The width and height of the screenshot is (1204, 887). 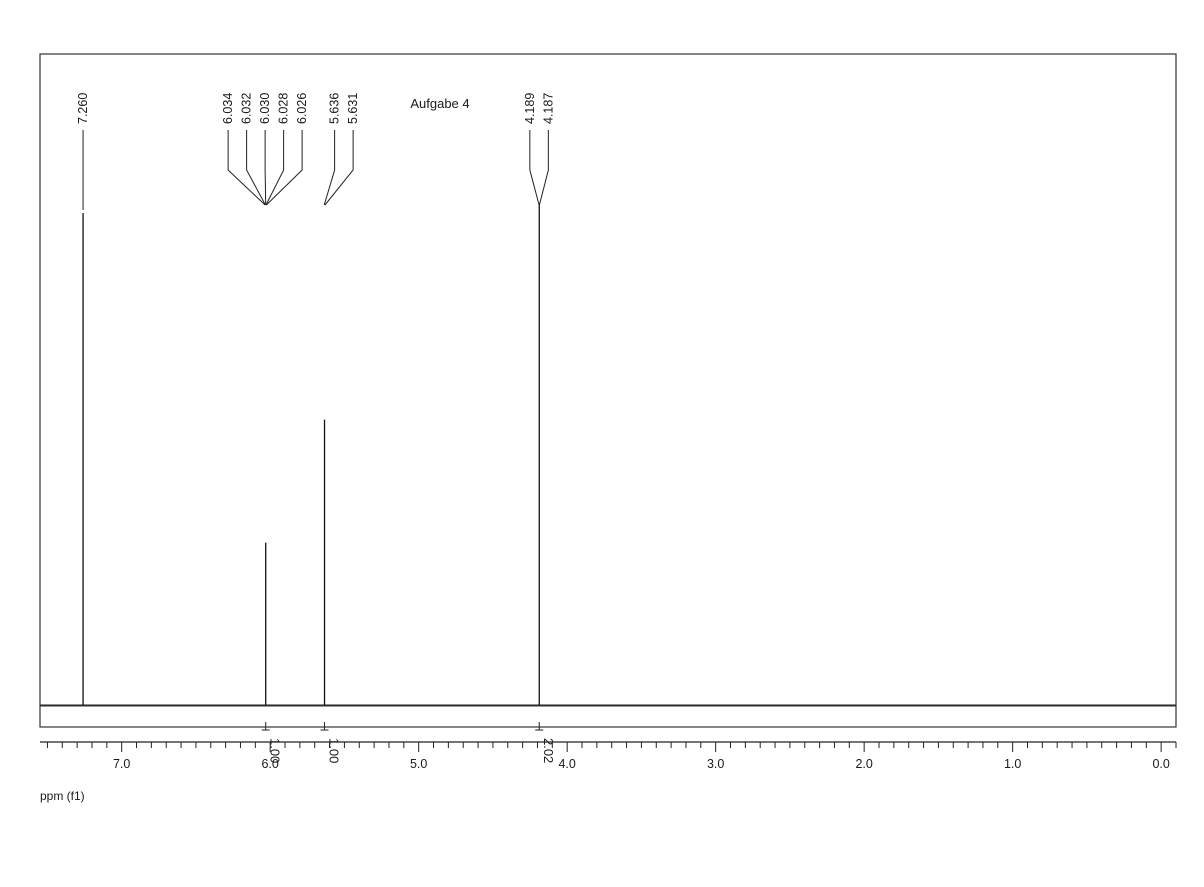 I want to click on chart-title: Aufgabe 4, so click(x=439, y=103).